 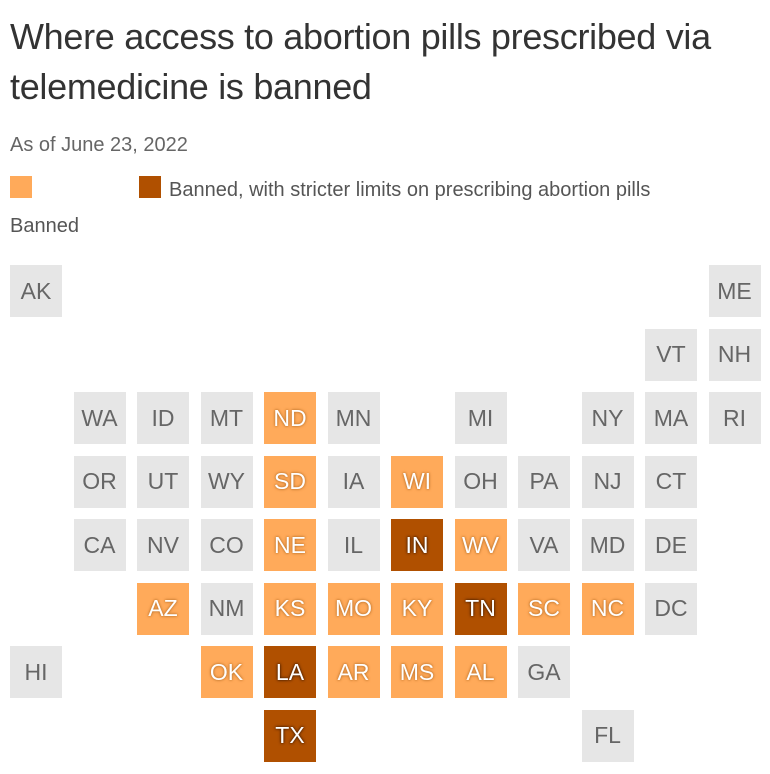 I want to click on state-tile-ak: AK, so click(x=36, y=291).